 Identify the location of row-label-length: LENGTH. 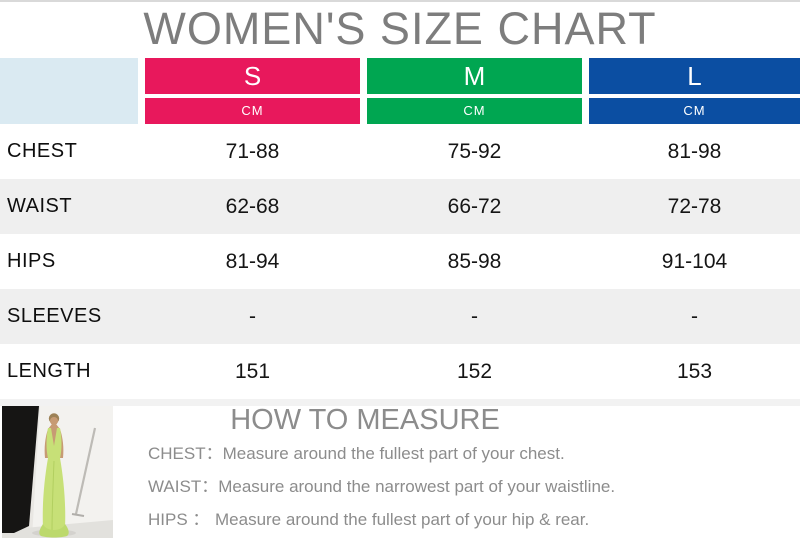
(49, 371).